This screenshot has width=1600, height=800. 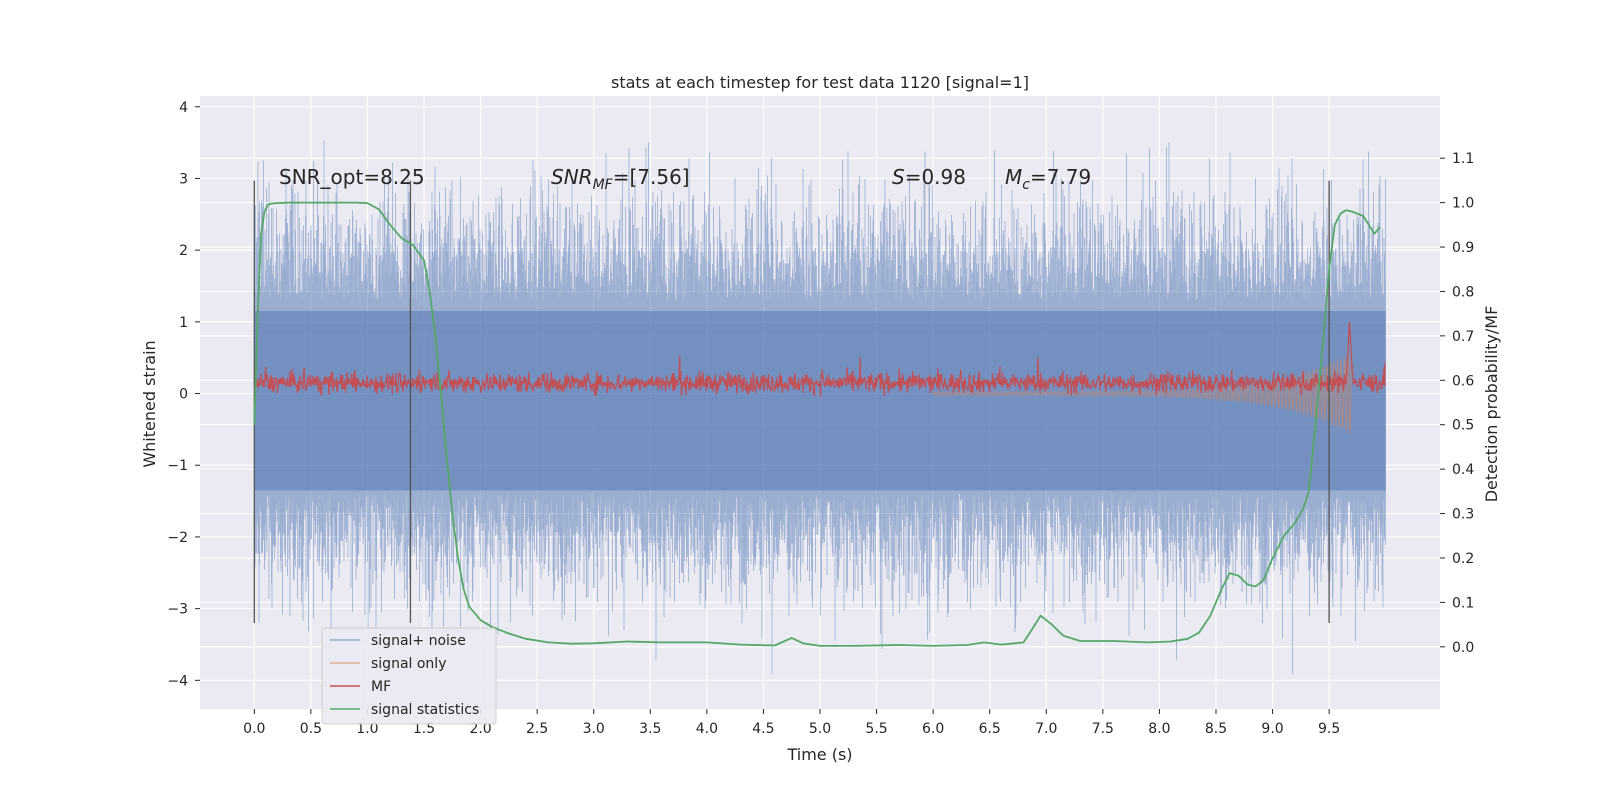 I want to click on legend-label-mf: MF, so click(x=381, y=687).